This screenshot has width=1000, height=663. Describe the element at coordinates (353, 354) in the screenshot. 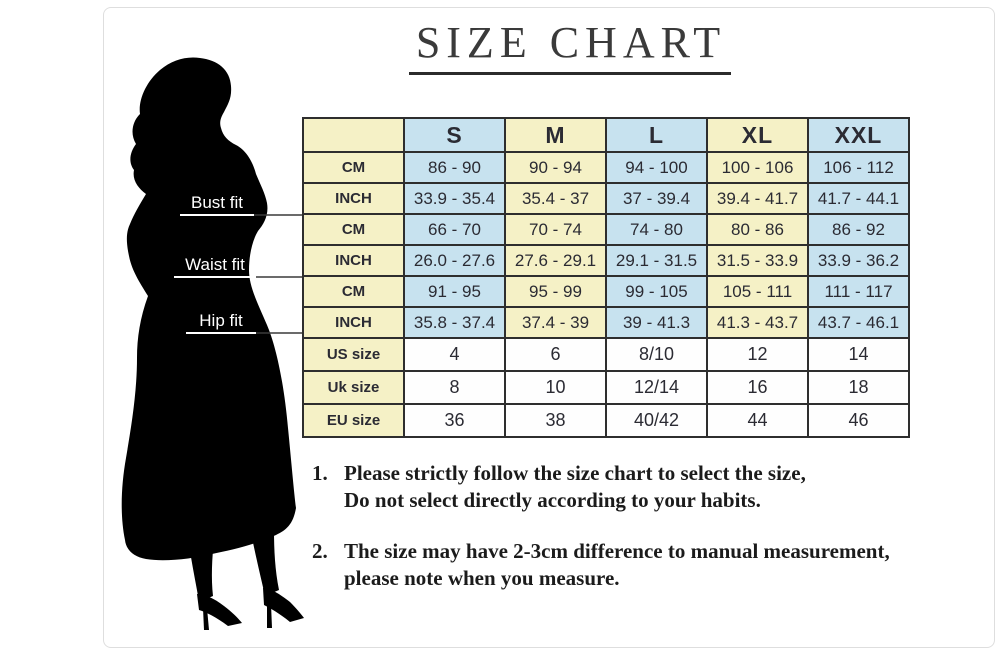

I see `row-label: US size` at that location.